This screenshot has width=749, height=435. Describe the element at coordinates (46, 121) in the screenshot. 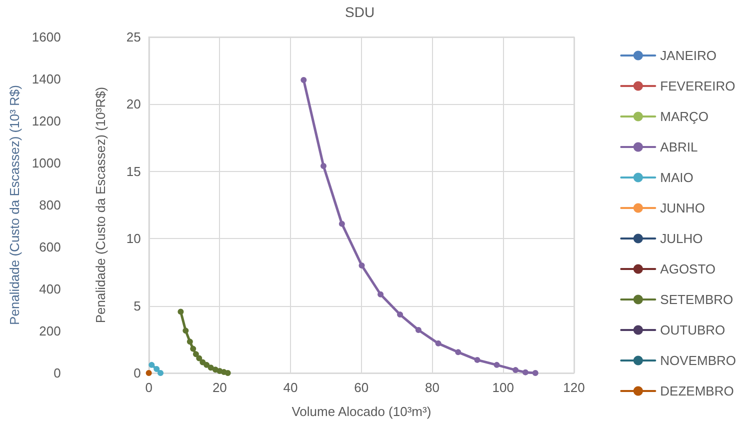

I see `y2-tick-label: 1200` at that location.